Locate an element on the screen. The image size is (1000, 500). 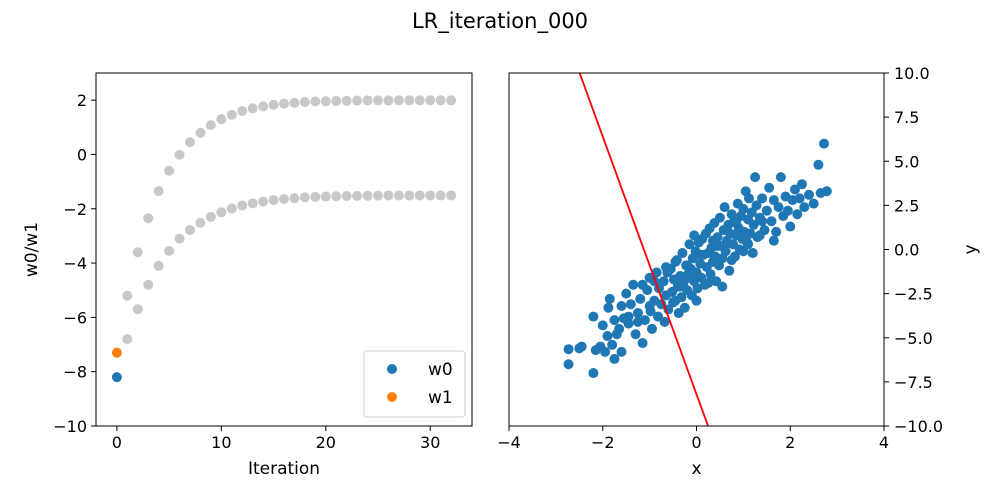
figure-title: LR_iteration_000 is located at coordinates (500, 21).